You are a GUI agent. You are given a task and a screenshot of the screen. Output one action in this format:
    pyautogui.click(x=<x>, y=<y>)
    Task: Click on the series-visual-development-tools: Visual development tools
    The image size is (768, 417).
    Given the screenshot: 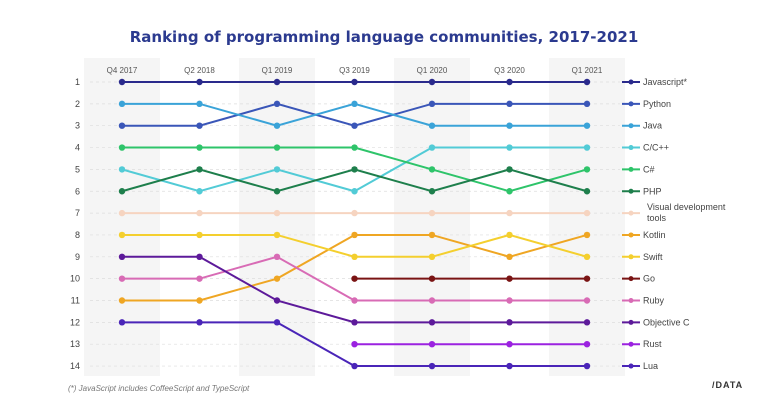 What is the action you would take?
    pyautogui.click(x=422, y=212)
    